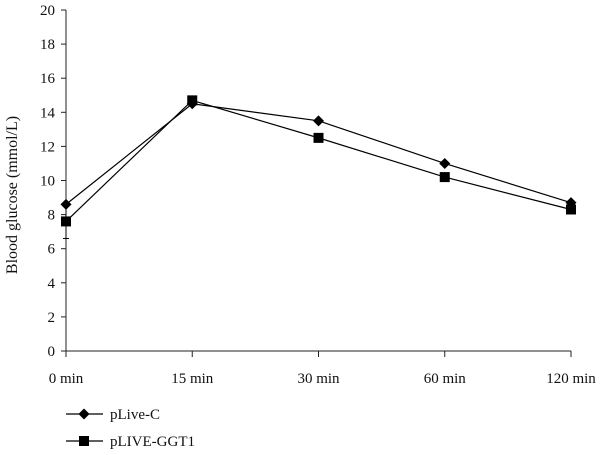 Image resolution: width=600 pixels, height=455 pixels. I want to click on x-tick-label: 120 min, so click(571, 379).